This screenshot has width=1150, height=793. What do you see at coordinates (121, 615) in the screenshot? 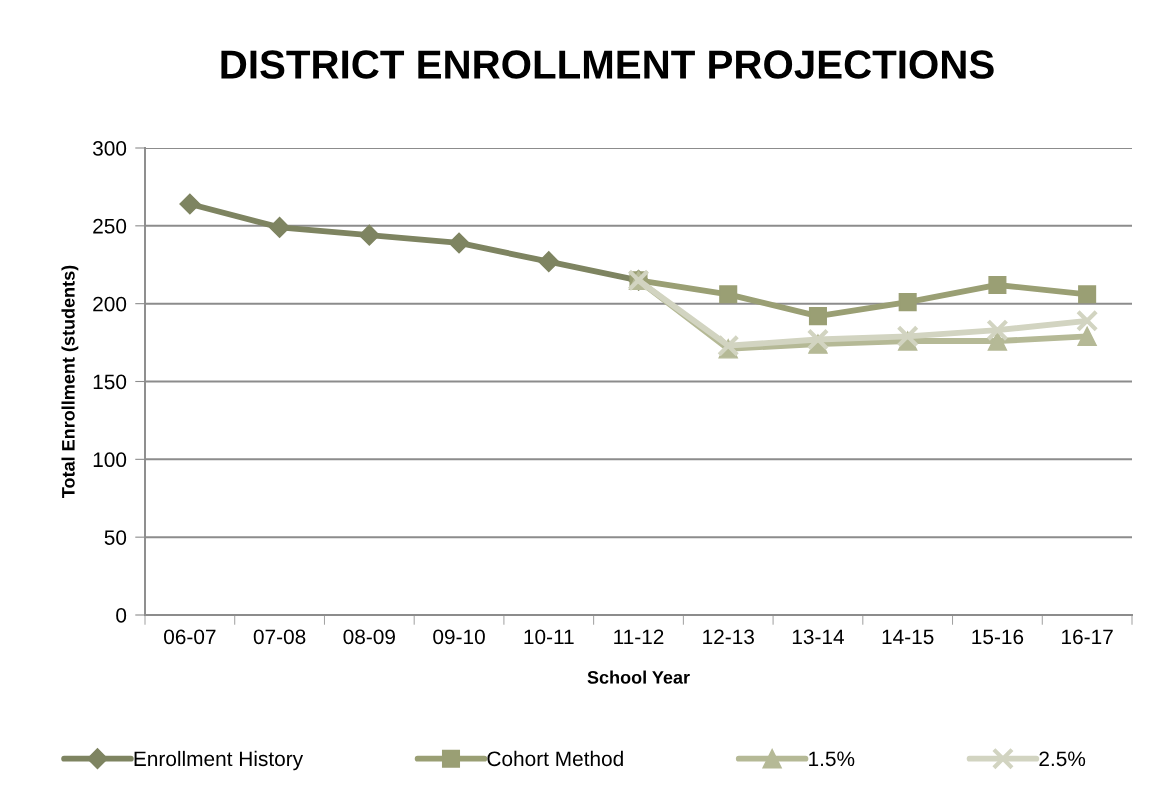
I see `y-tick-label: 0` at bounding box center [121, 615].